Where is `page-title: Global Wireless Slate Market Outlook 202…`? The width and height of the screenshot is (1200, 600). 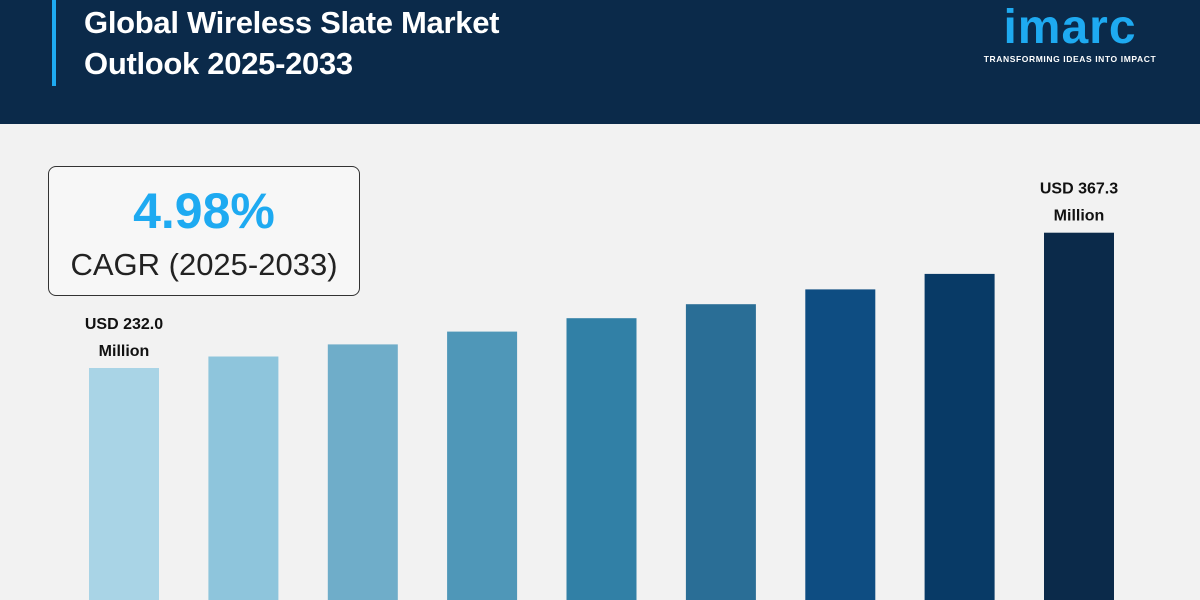 page-title: Global Wireless Slate Market Outlook 202… is located at coordinates (291, 43).